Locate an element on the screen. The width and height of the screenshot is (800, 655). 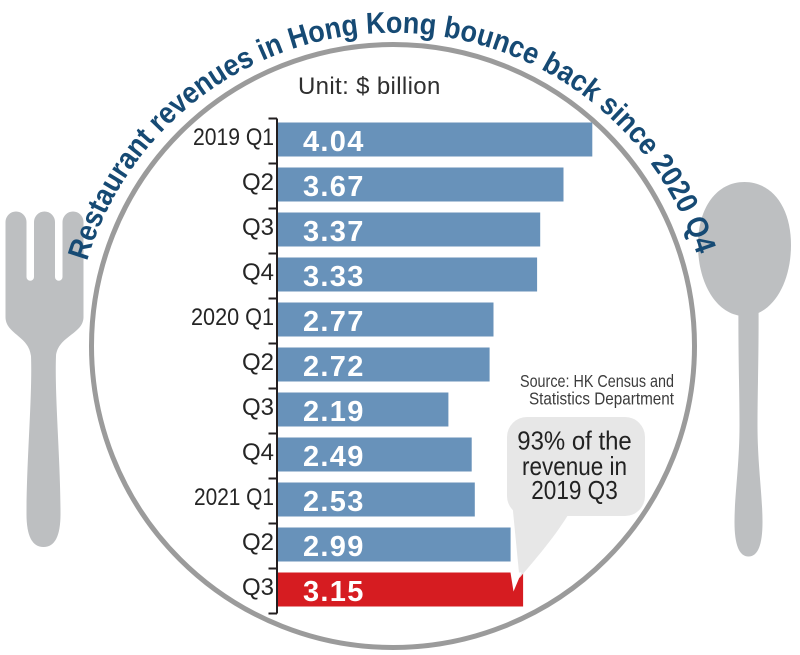
svg-text: 2019 Q3 is located at coordinates (574, 490).